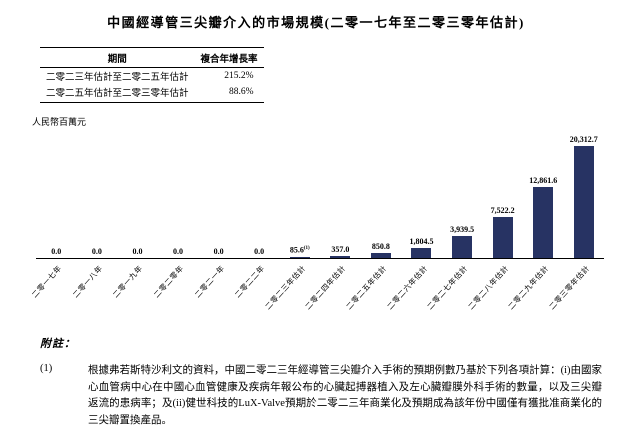 The image size is (632, 448). Describe the element at coordinates (576, 289) in the screenshot. I see `x-axis-label-cell: 二零三零年估計` at that location.